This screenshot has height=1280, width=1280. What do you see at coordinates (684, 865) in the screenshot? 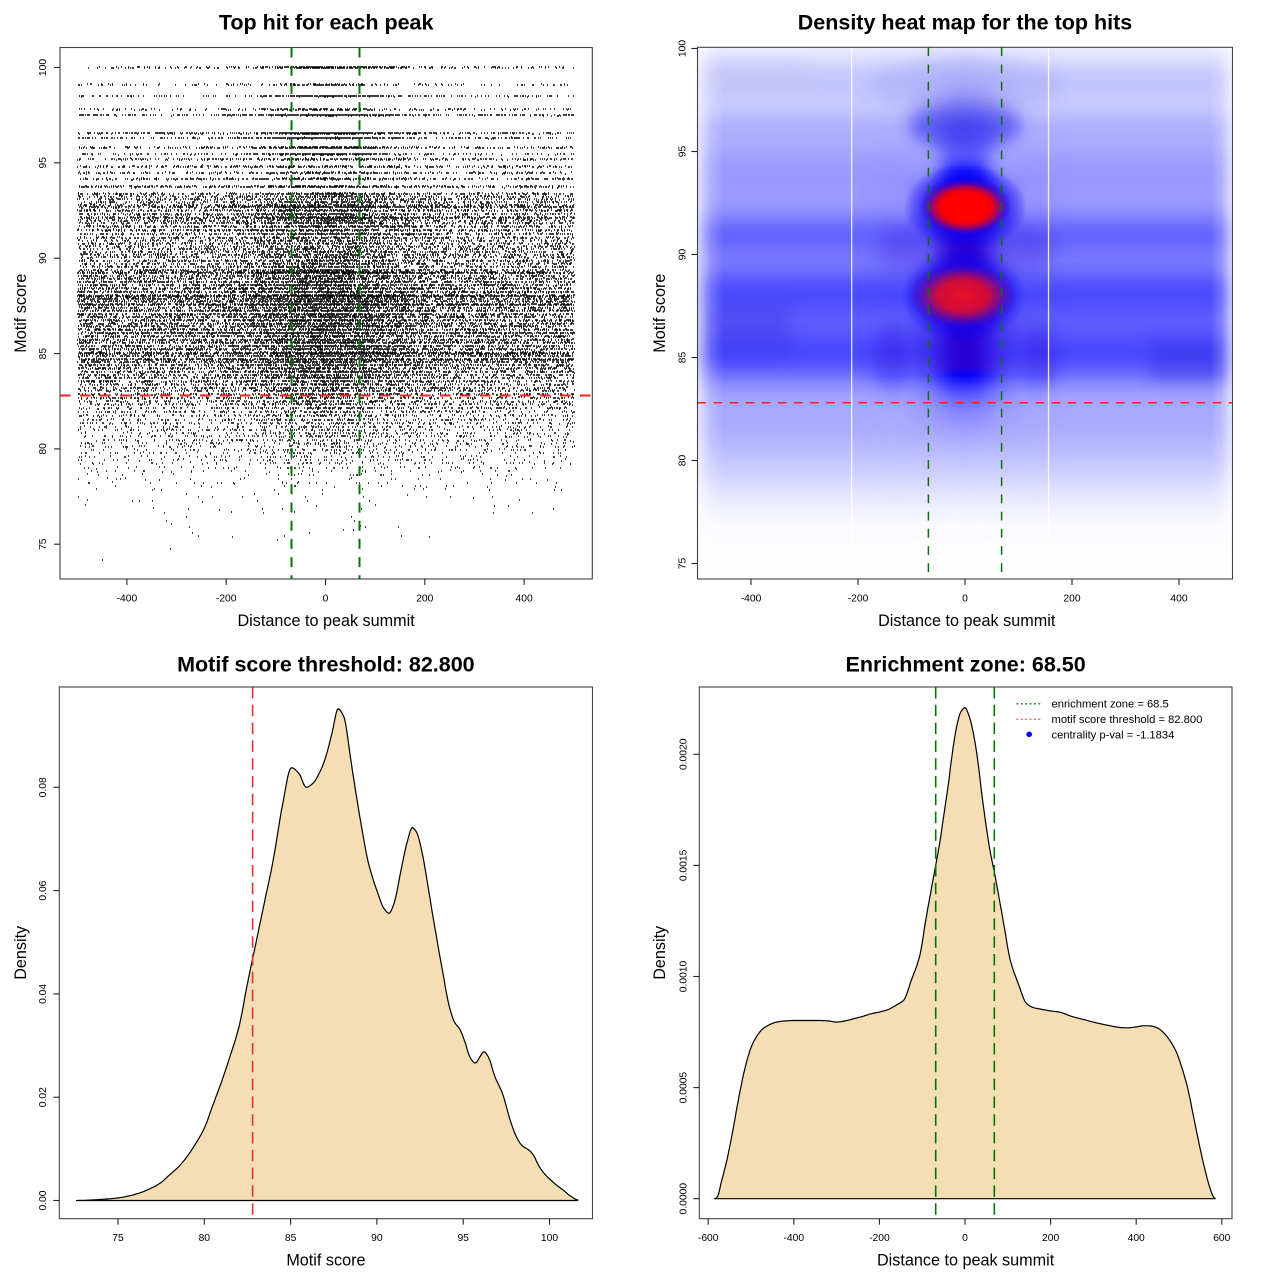
I see `svg-text: 0.0015` at bounding box center [684, 865].